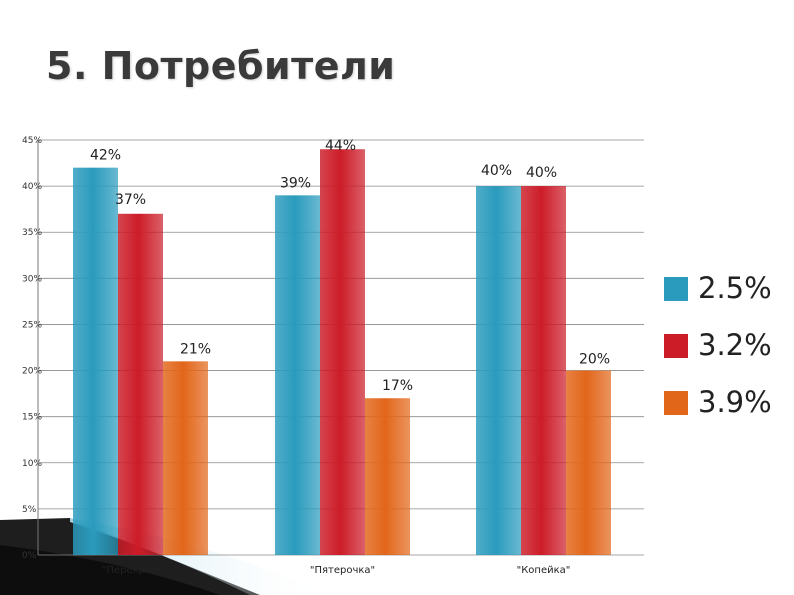 This screenshot has height=595, width=794. What do you see at coordinates (29, 556) in the screenshot?
I see `y-tick-label: 0%` at bounding box center [29, 556].